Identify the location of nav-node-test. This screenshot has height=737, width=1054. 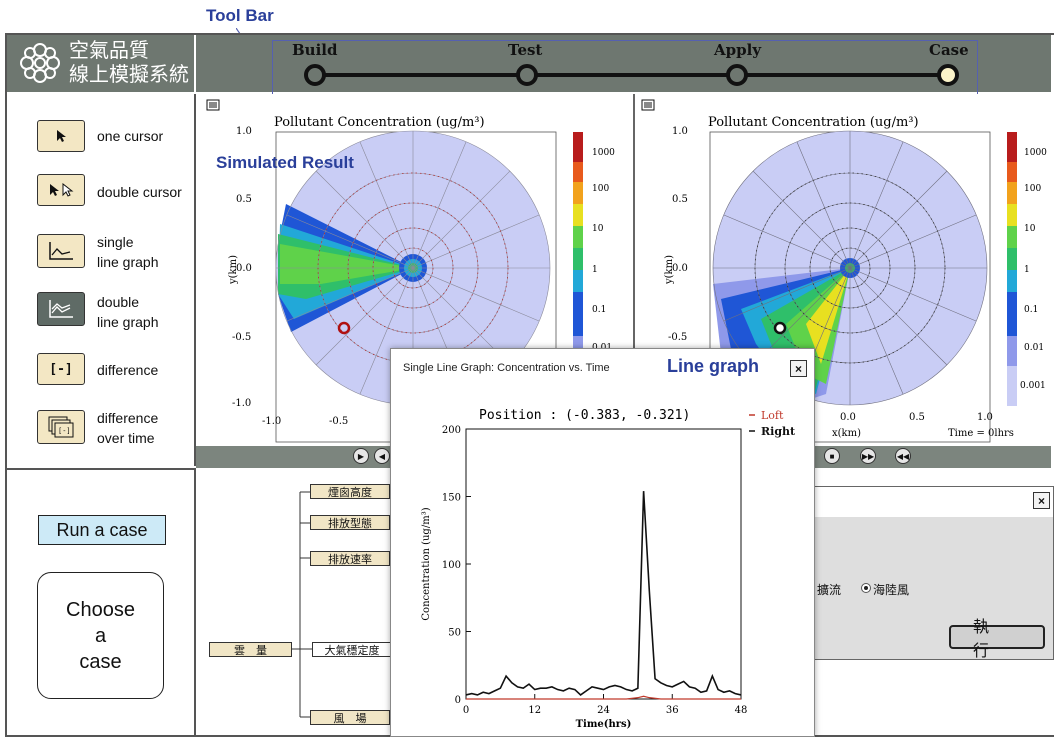
(527, 75).